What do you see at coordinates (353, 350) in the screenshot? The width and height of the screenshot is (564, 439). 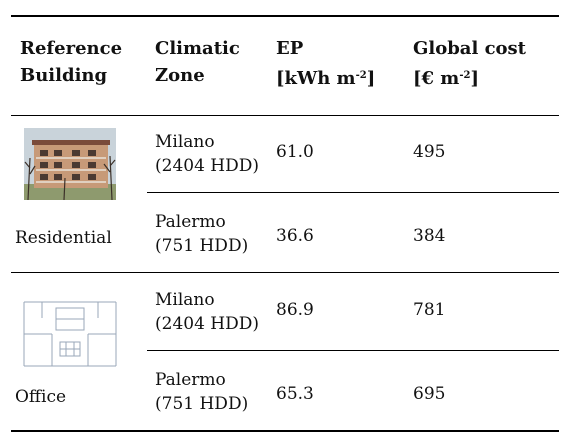 I see `office-inner-rule` at bounding box center [353, 350].